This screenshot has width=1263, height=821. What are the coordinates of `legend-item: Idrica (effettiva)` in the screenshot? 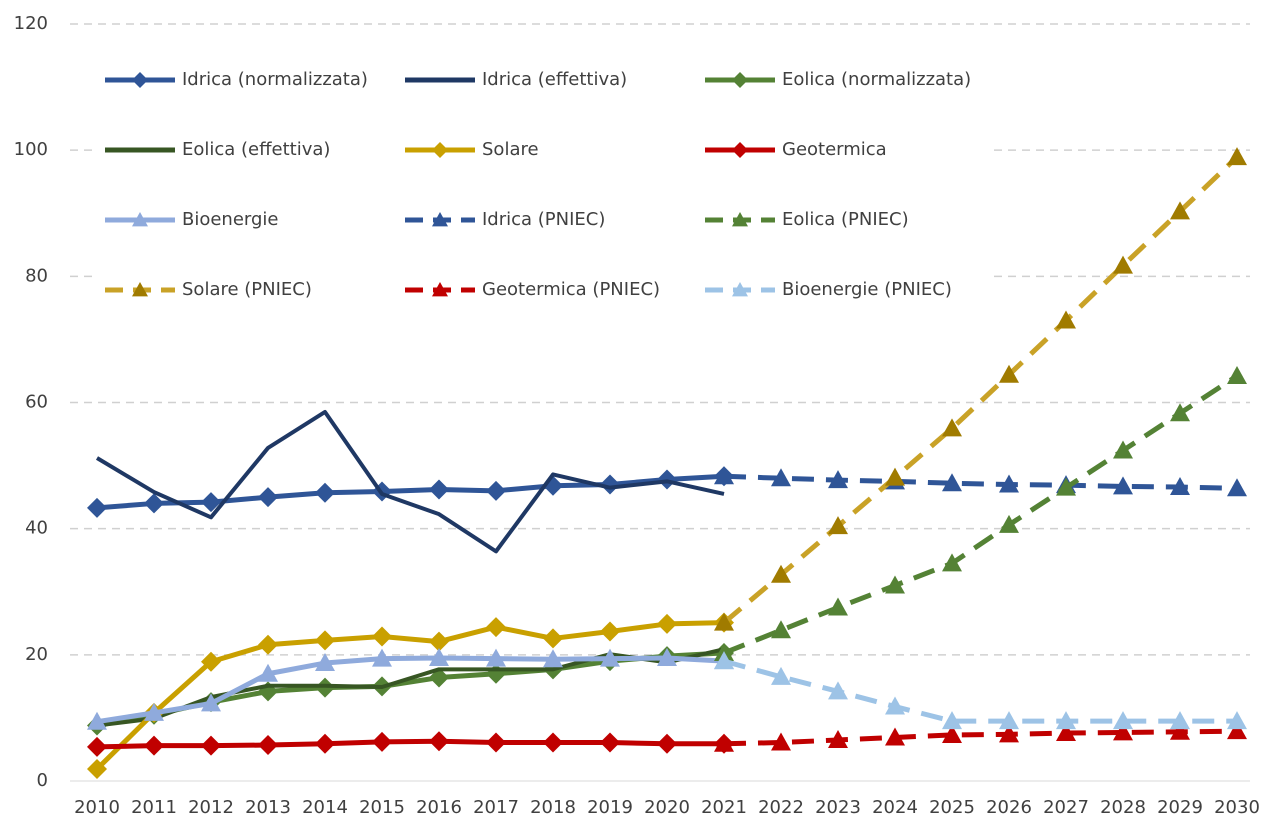 It's located at (516, 79).